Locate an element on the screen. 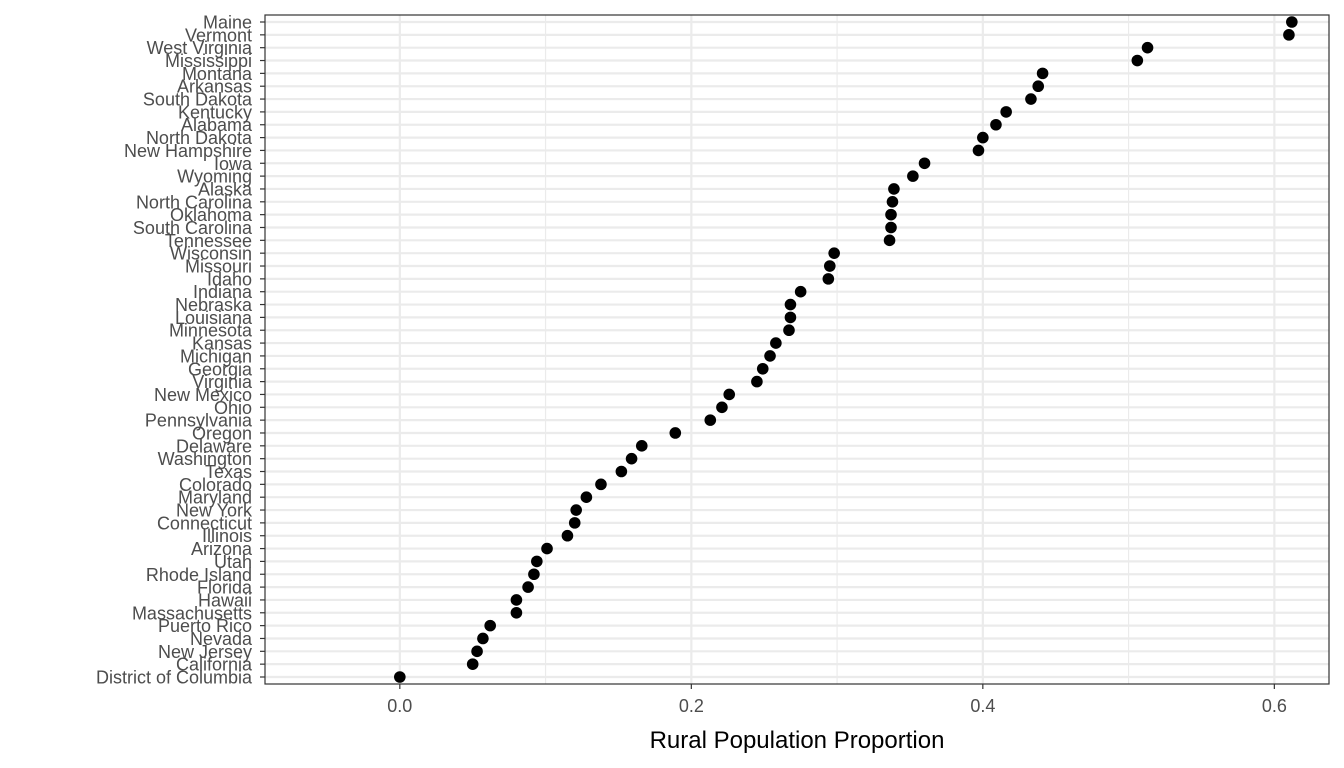  y-tick-label: Virginia is located at coordinates (222, 382).